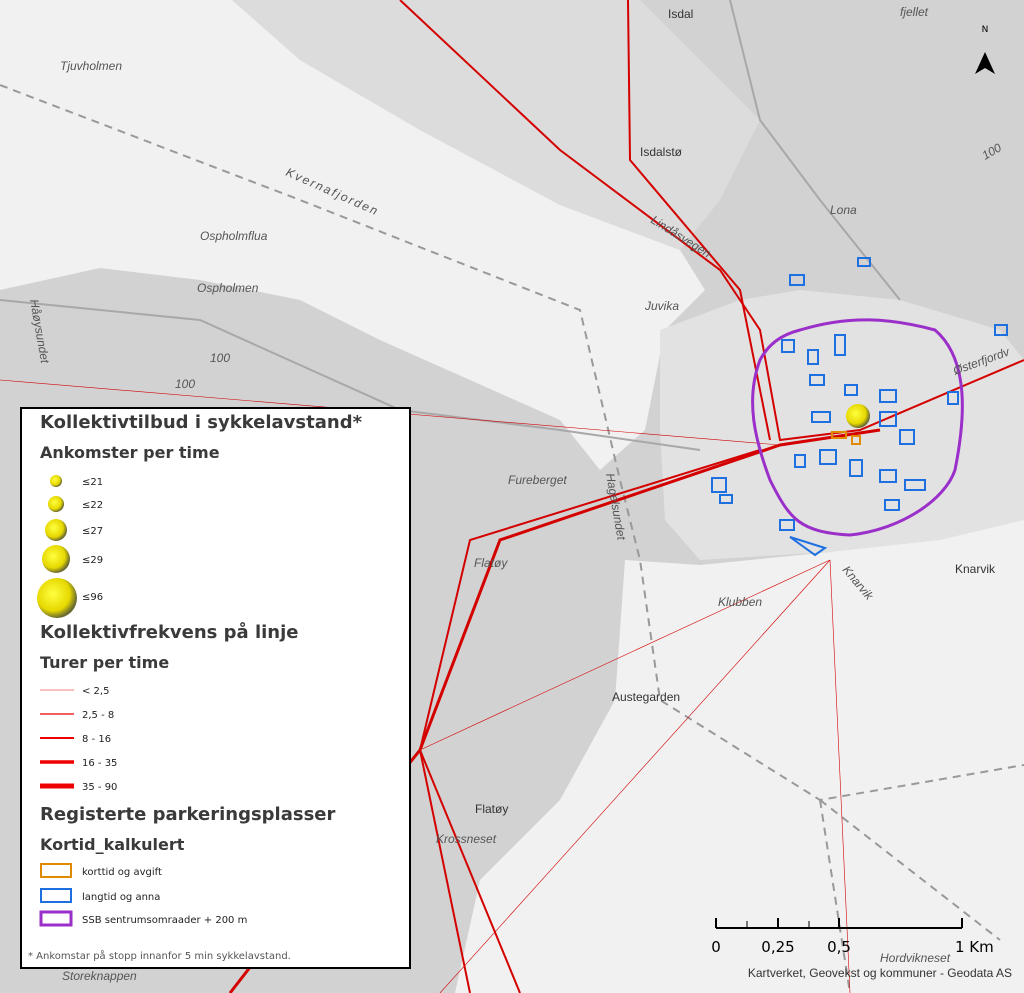  I want to click on lines-title: Kollektivfrekvens på linje, so click(169, 632).